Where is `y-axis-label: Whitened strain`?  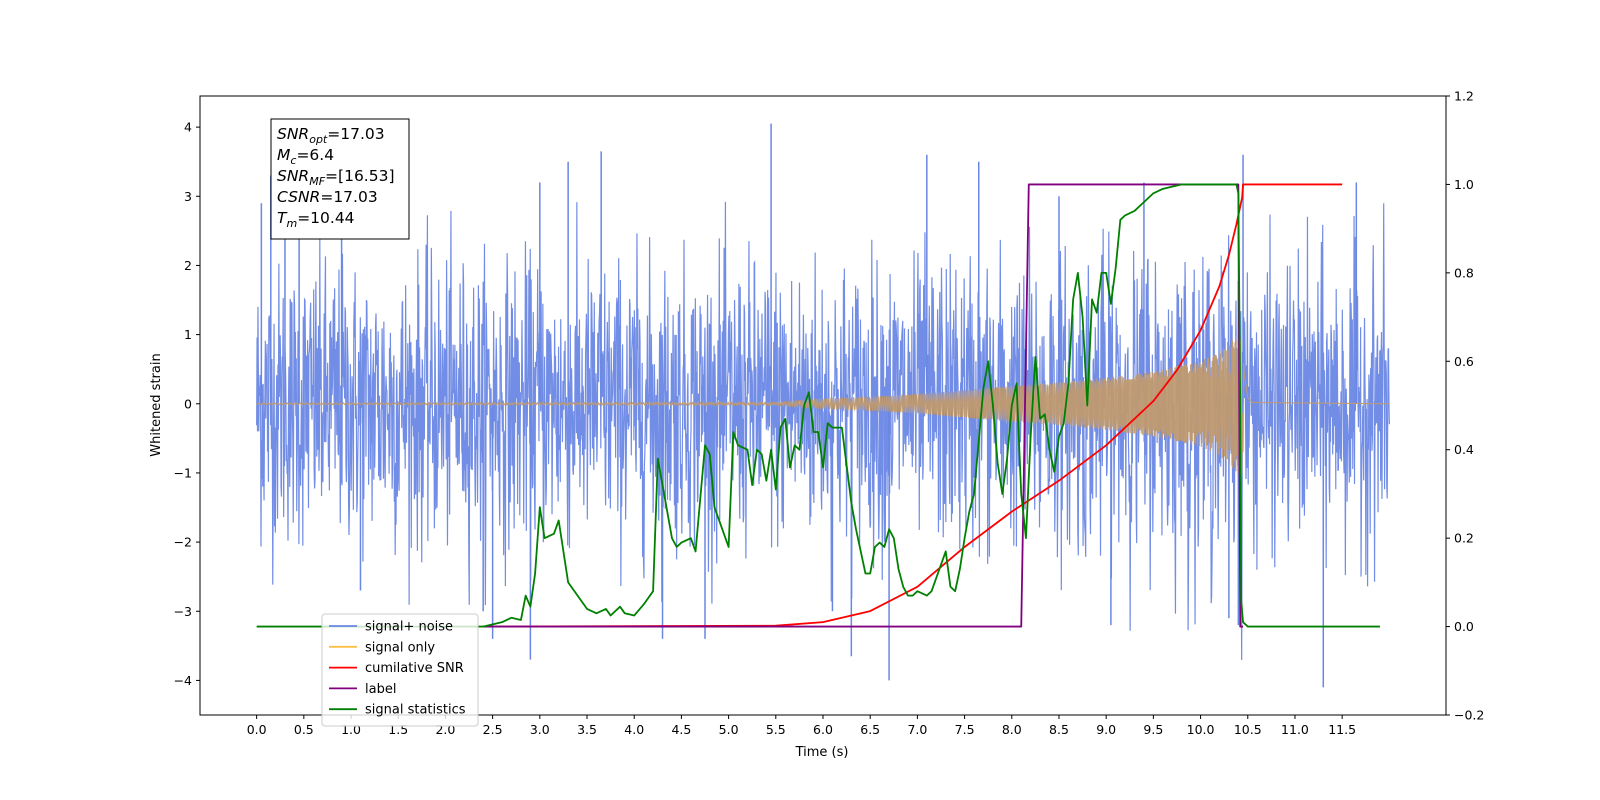
y-axis-label: Whitened strain is located at coordinates (156, 404).